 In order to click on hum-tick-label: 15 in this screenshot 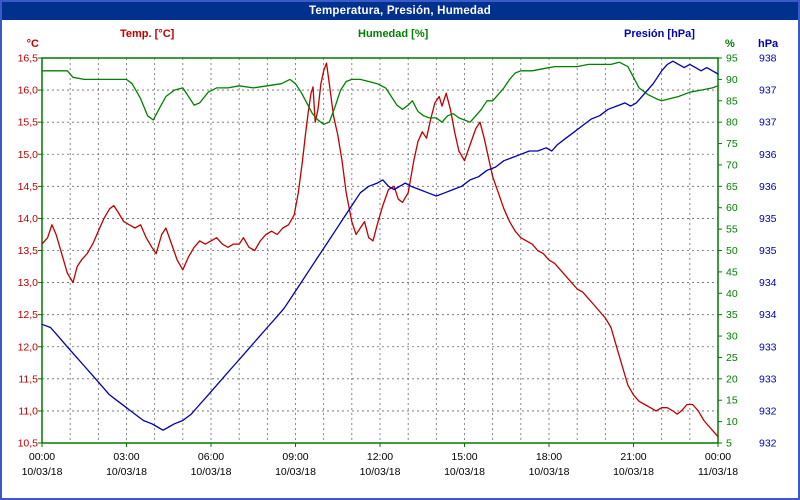, I will do `click(732, 401)`.